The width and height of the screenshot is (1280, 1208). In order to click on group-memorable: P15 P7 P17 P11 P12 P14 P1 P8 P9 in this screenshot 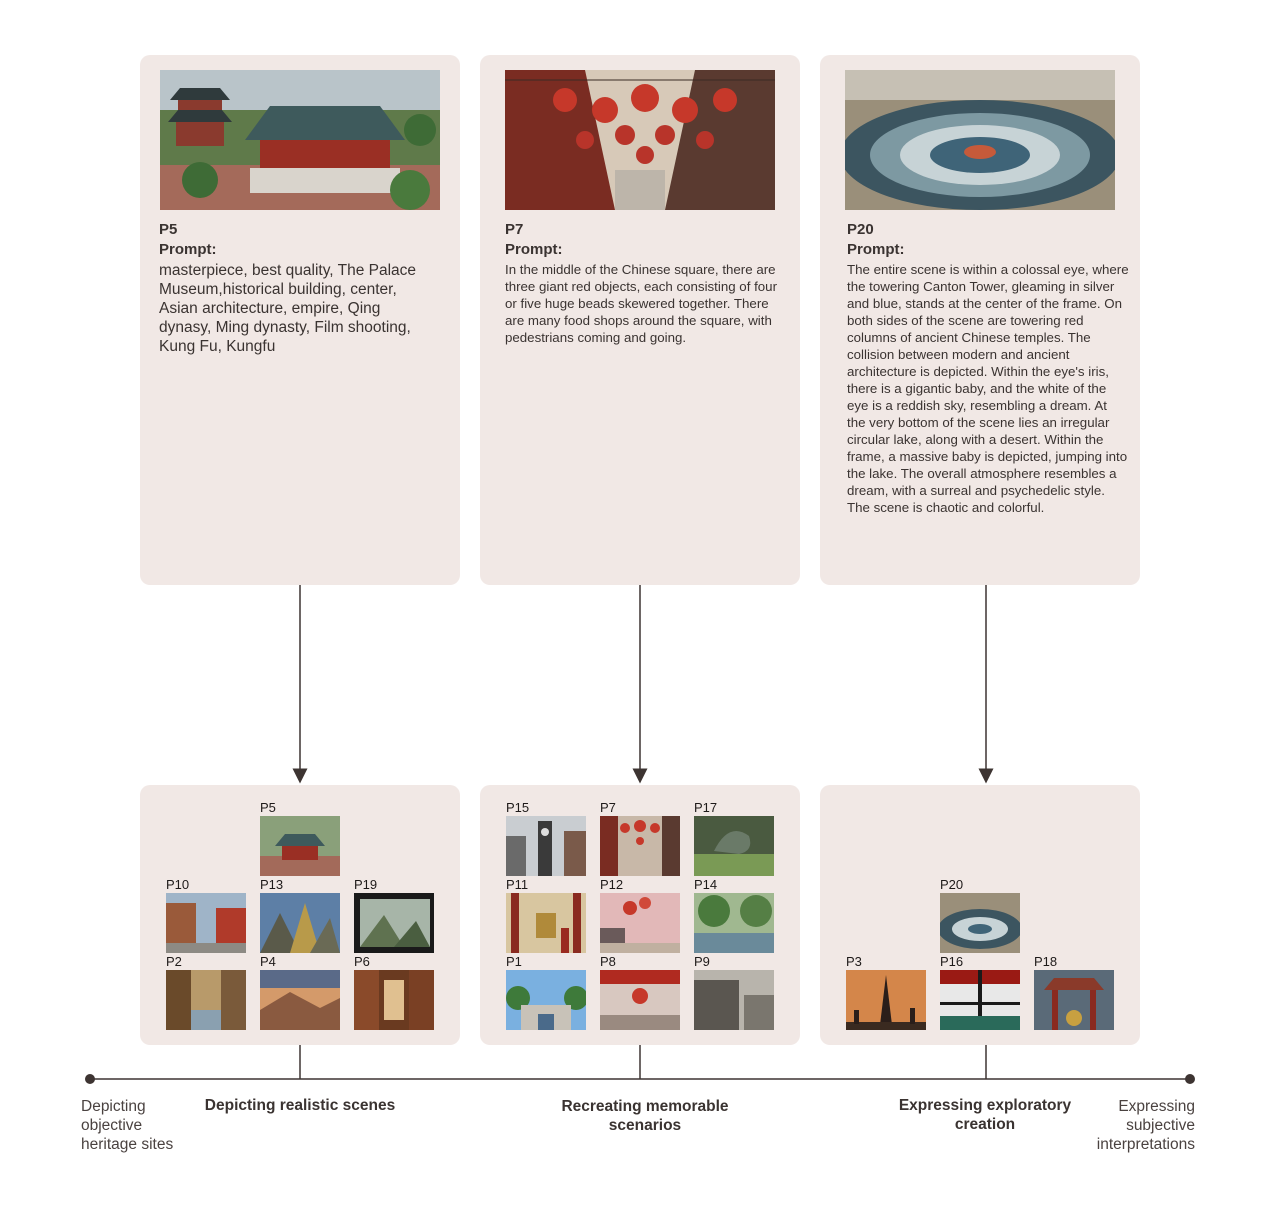, I will do `click(640, 915)`.